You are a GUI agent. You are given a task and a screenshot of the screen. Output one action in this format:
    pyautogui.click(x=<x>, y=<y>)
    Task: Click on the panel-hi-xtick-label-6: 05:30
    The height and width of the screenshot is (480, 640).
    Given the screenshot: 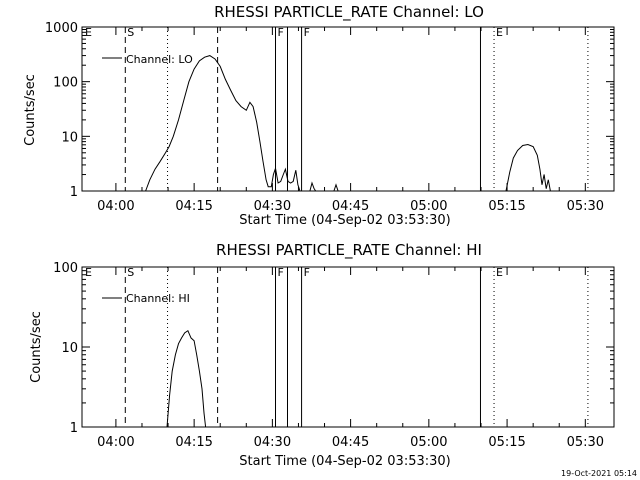 What is the action you would take?
    pyautogui.click(x=585, y=442)
    